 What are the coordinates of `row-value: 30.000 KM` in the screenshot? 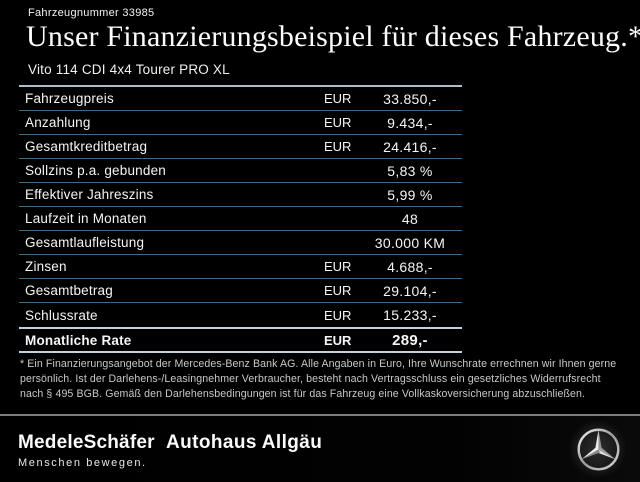 It's located at (410, 242).